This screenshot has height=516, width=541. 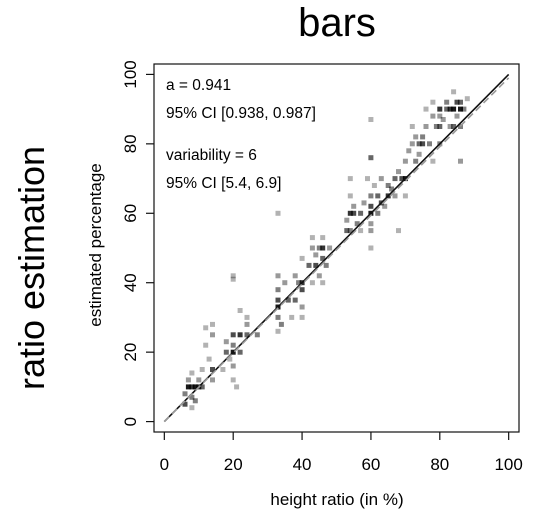 What do you see at coordinates (223, 183) in the screenshot?
I see `annotation-variability-ci: 95% CI [5.4, 6.9]` at bounding box center [223, 183].